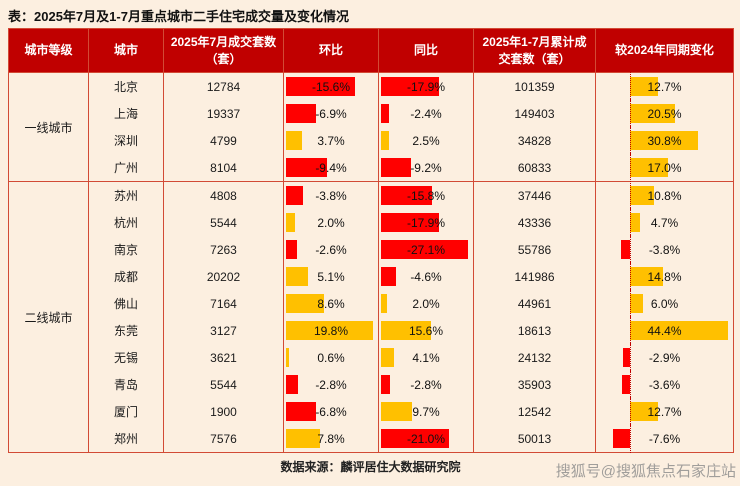 Image resolution: width=740 pixels, height=486 pixels. What do you see at coordinates (534, 249) in the screenshot?
I see `cum-sales-value: 55786` at bounding box center [534, 249].